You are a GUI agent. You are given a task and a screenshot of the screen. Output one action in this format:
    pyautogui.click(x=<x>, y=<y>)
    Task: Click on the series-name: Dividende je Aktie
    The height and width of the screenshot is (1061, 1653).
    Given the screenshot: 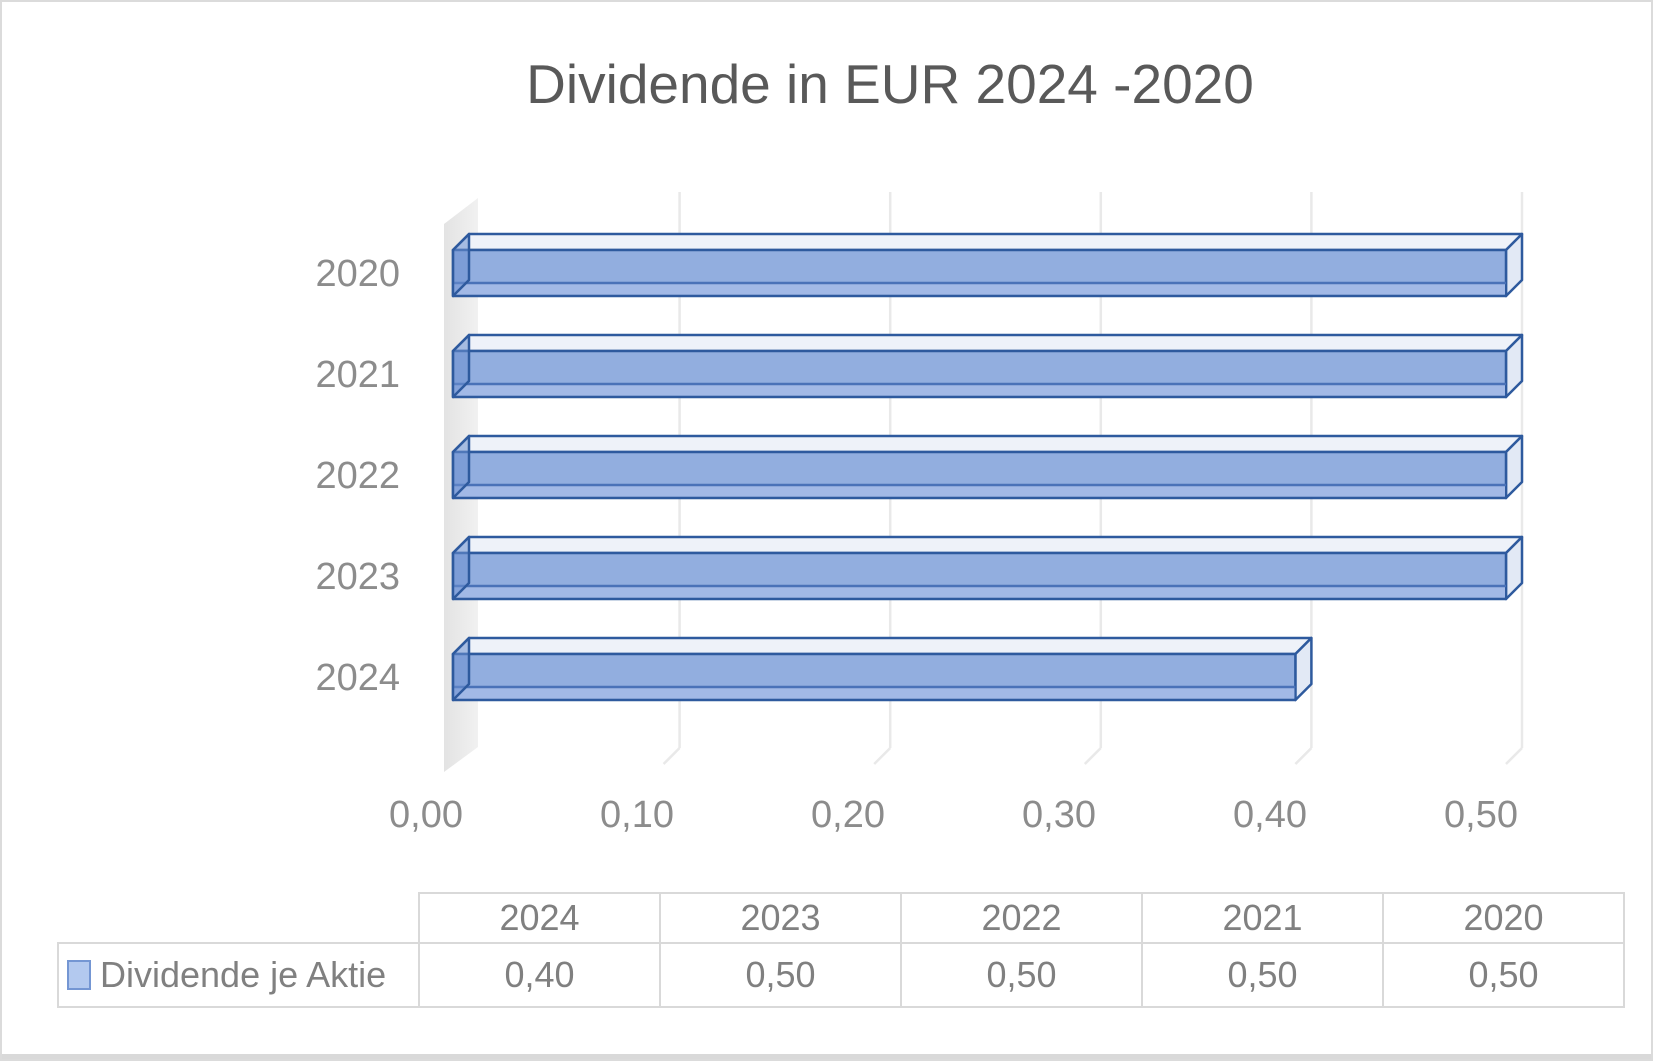 What is the action you would take?
    pyautogui.click(x=243, y=974)
    